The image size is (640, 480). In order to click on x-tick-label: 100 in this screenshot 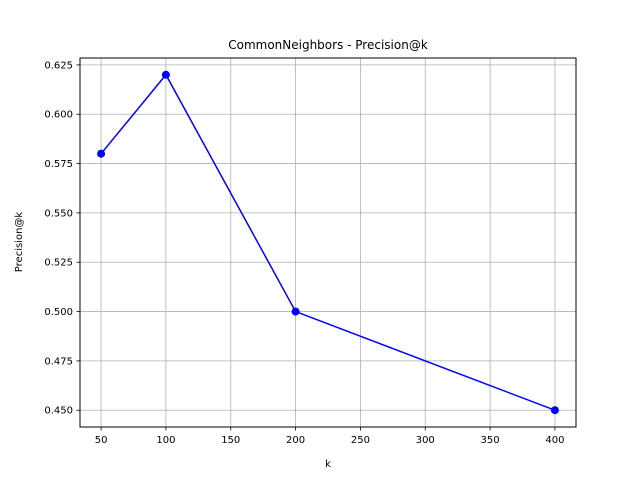, I will do `click(165, 440)`.